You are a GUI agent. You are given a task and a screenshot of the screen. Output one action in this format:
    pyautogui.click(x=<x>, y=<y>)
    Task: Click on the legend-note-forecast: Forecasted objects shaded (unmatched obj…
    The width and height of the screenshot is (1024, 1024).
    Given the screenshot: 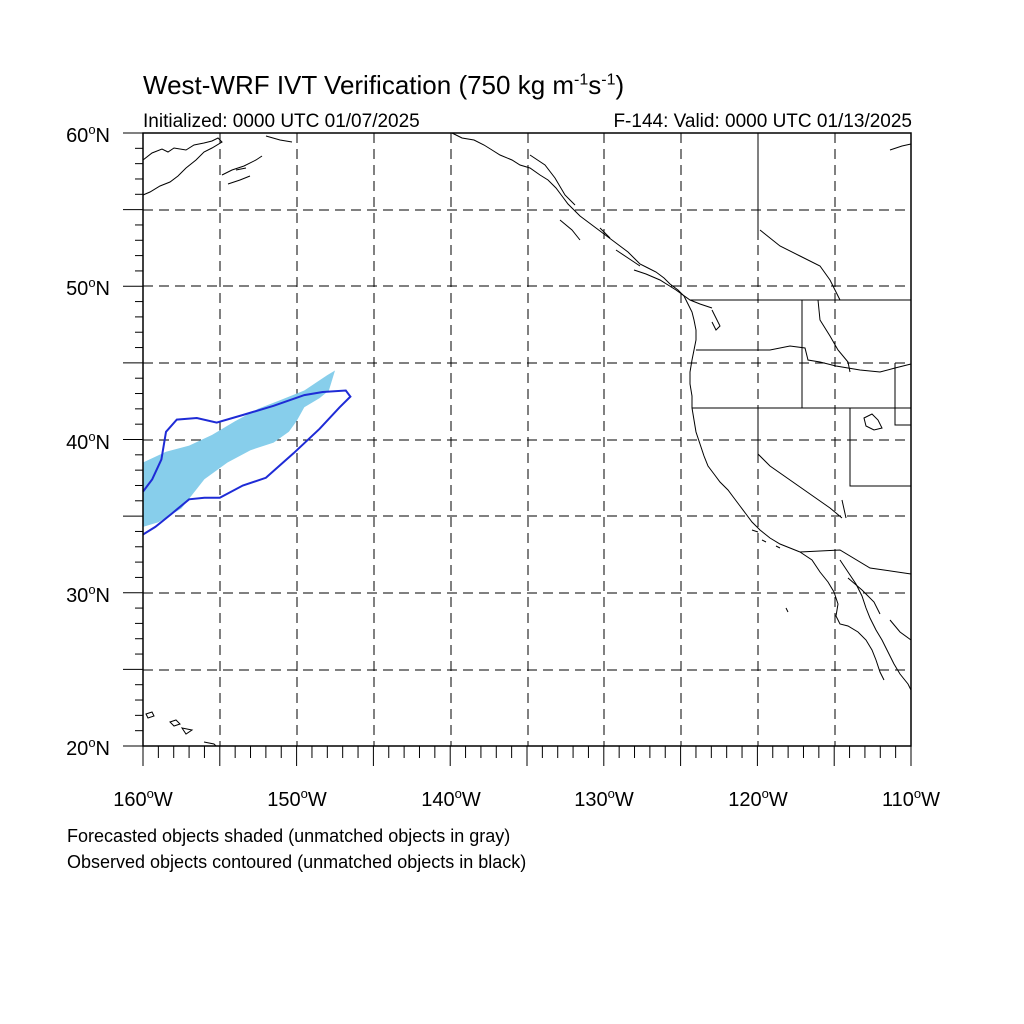 What is the action you would take?
    pyautogui.click(x=289, y=836)
    